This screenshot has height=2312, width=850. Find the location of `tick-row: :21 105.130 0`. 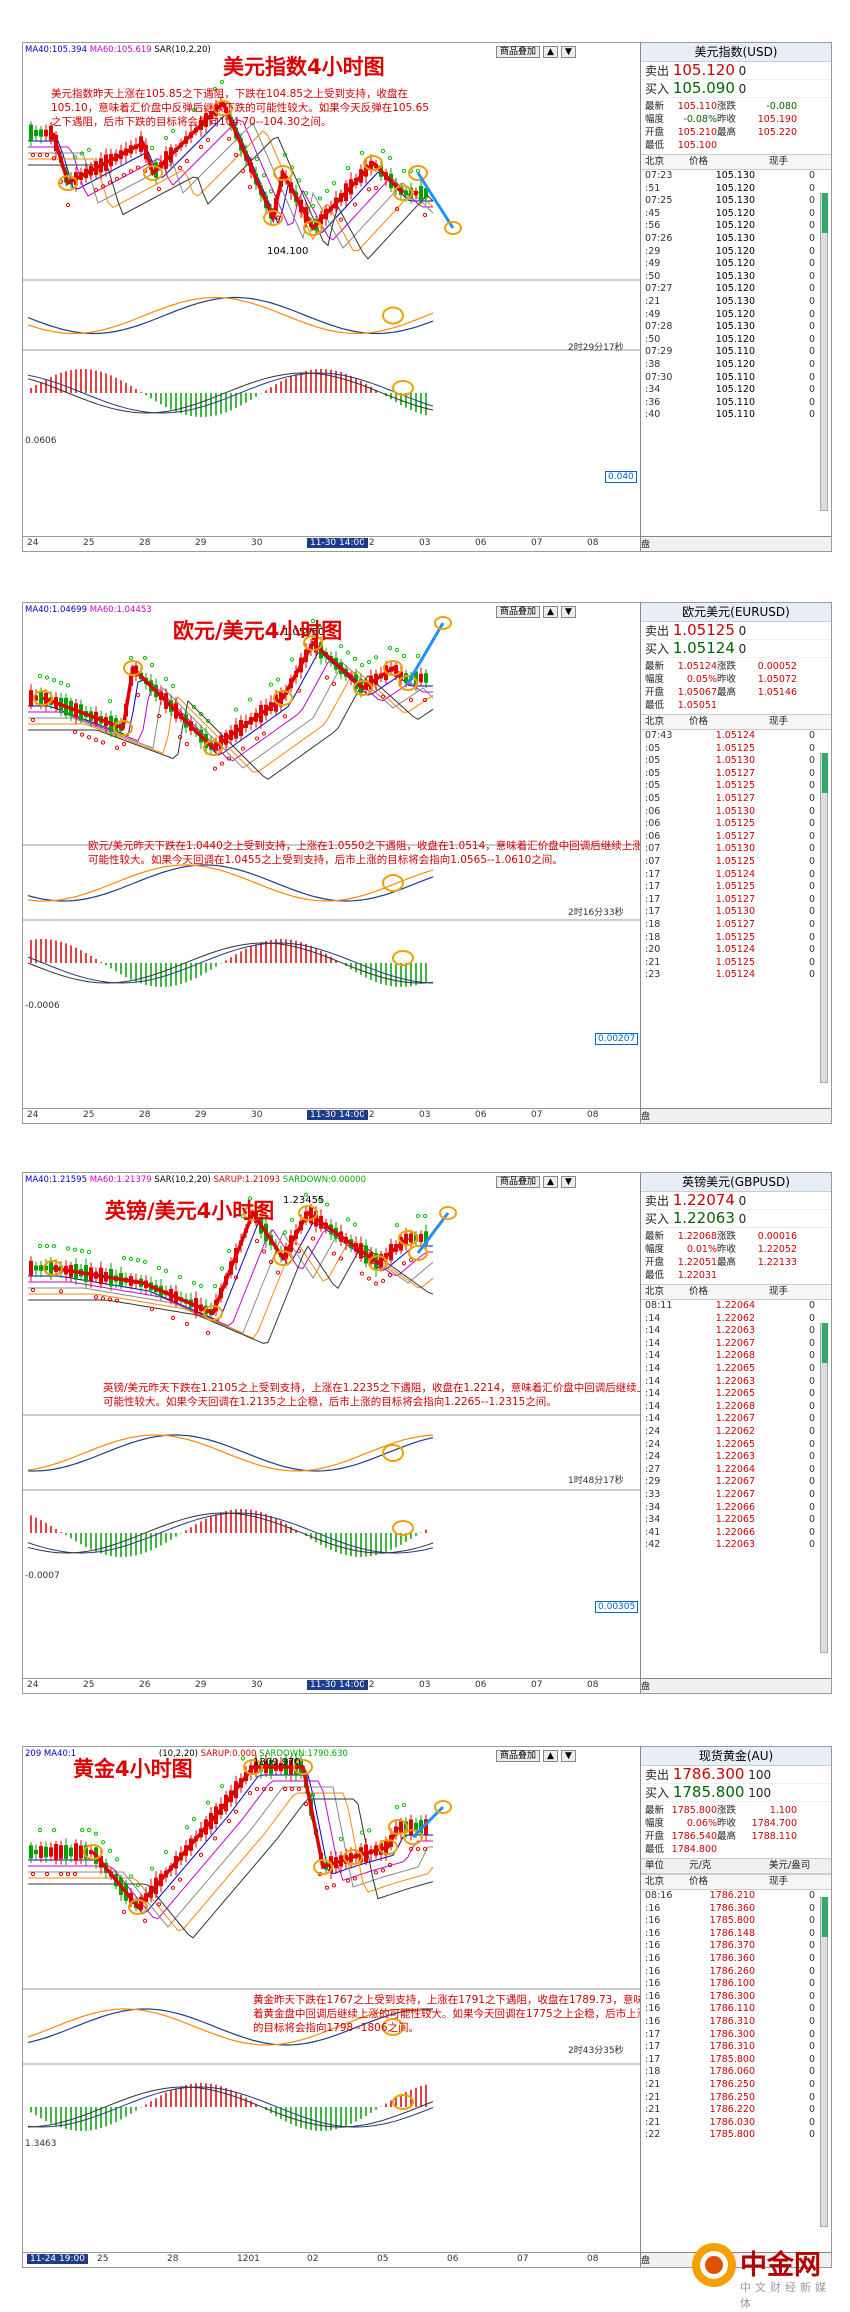

tick-row: :21 105.130 0 is located at coordinates (736, 302).